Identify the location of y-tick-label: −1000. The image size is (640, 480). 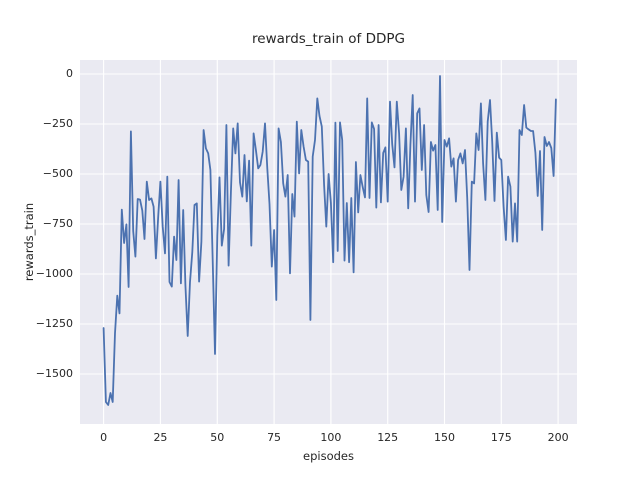
(54, 273).